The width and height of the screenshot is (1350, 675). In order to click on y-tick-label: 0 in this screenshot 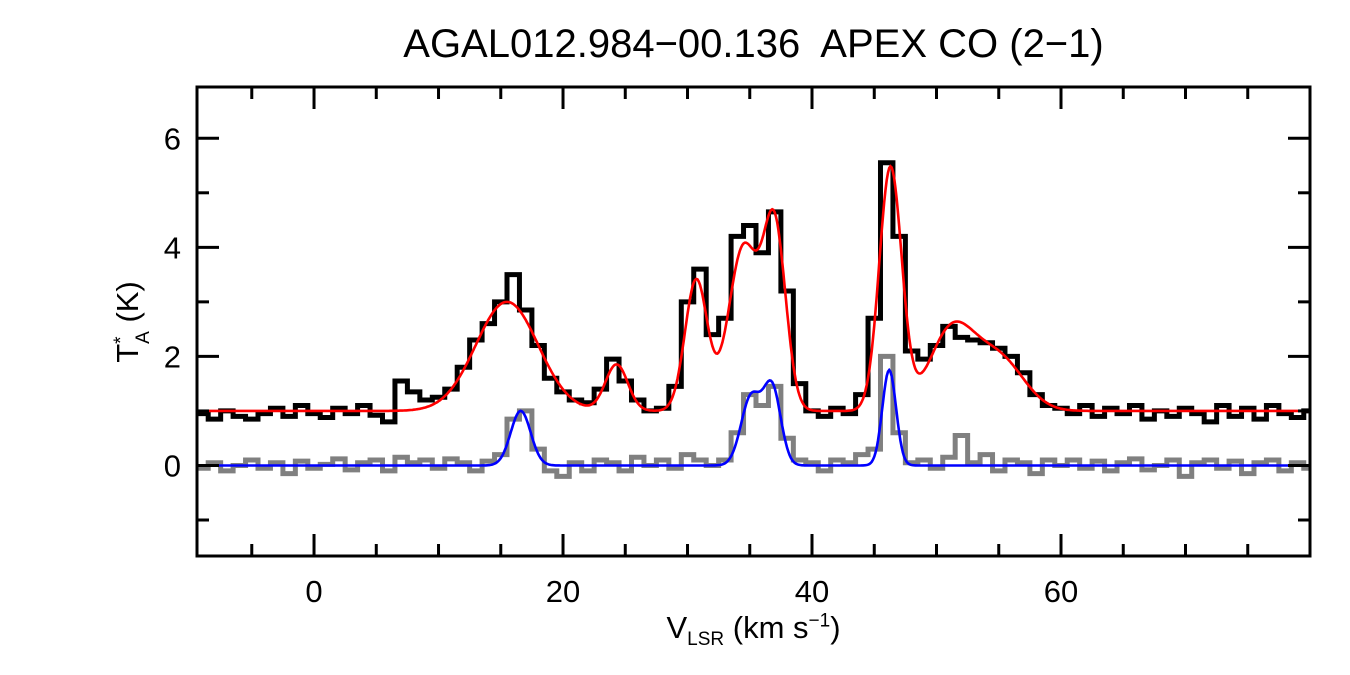, I will do `click(172, 465)`.